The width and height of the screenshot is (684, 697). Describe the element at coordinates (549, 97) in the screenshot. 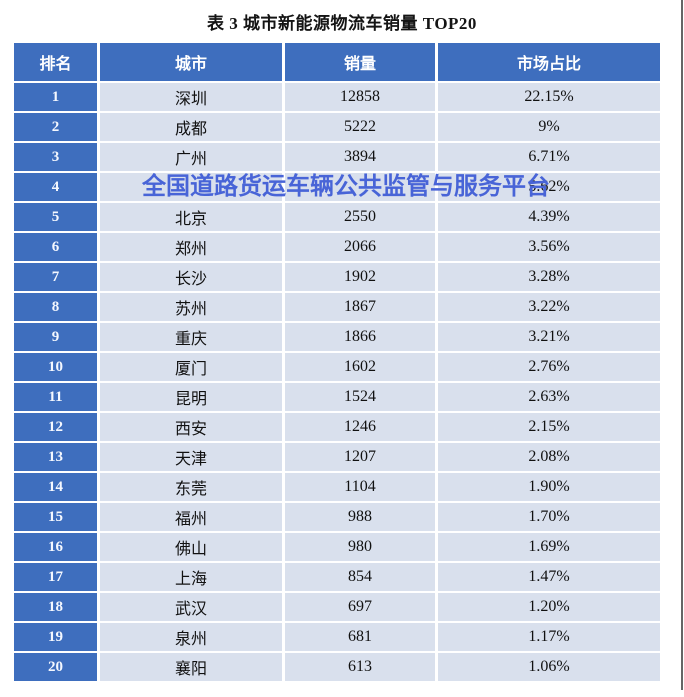

I see `share-cell: 22.15%` at that location.